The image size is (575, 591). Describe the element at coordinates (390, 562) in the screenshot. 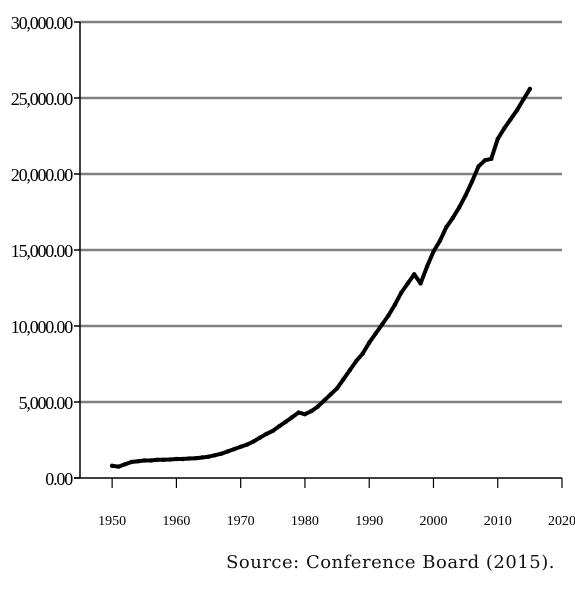

I see `source-text: Source: Conference Board (2015).` at that location.